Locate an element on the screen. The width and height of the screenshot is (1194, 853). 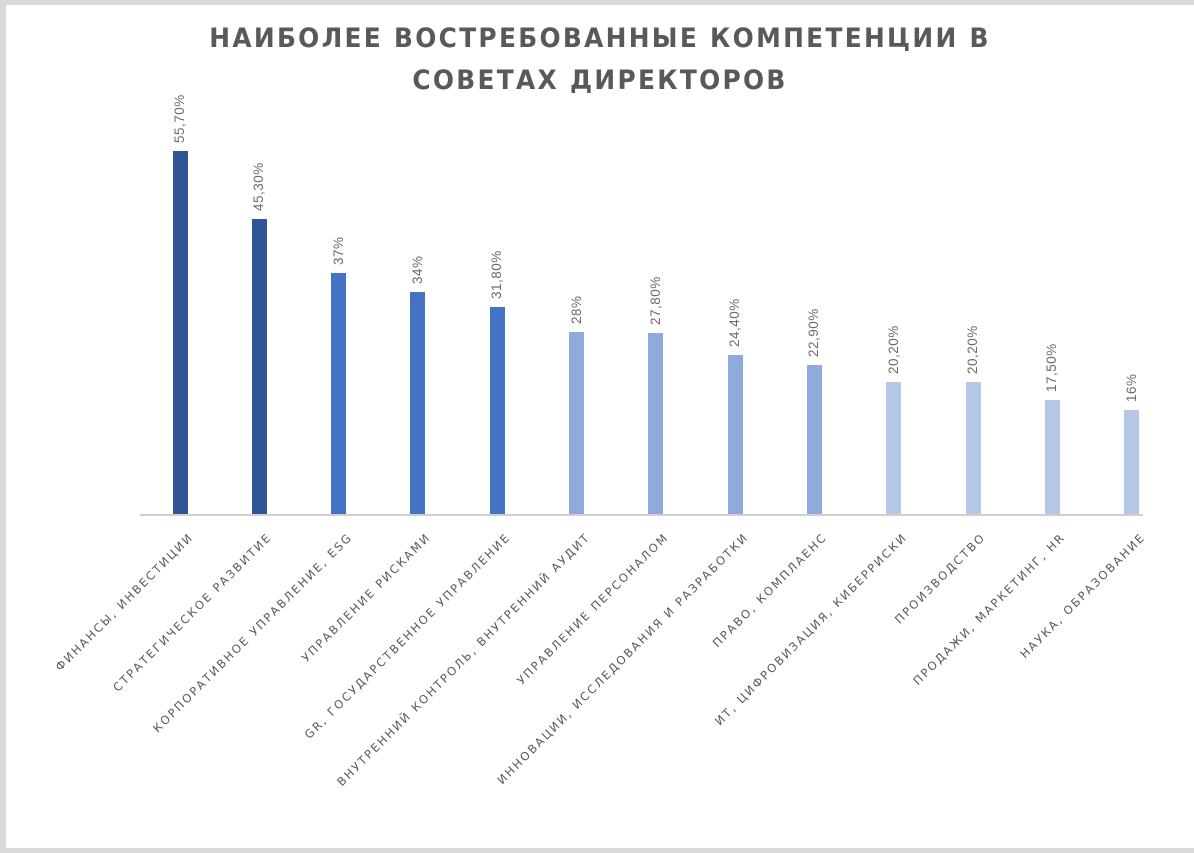
chart-title-line-2: СОВЕТАХ ДИРЕКТОРОВ is located at coordinates (600, 80).